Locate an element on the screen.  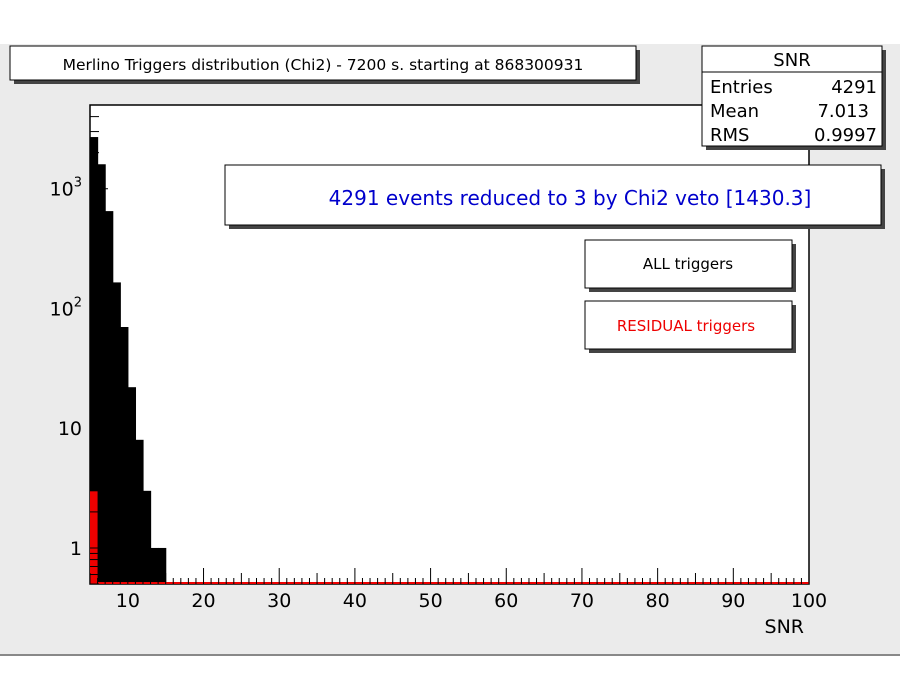
y-tick-label: 1 is located at coordinates (76, 549).